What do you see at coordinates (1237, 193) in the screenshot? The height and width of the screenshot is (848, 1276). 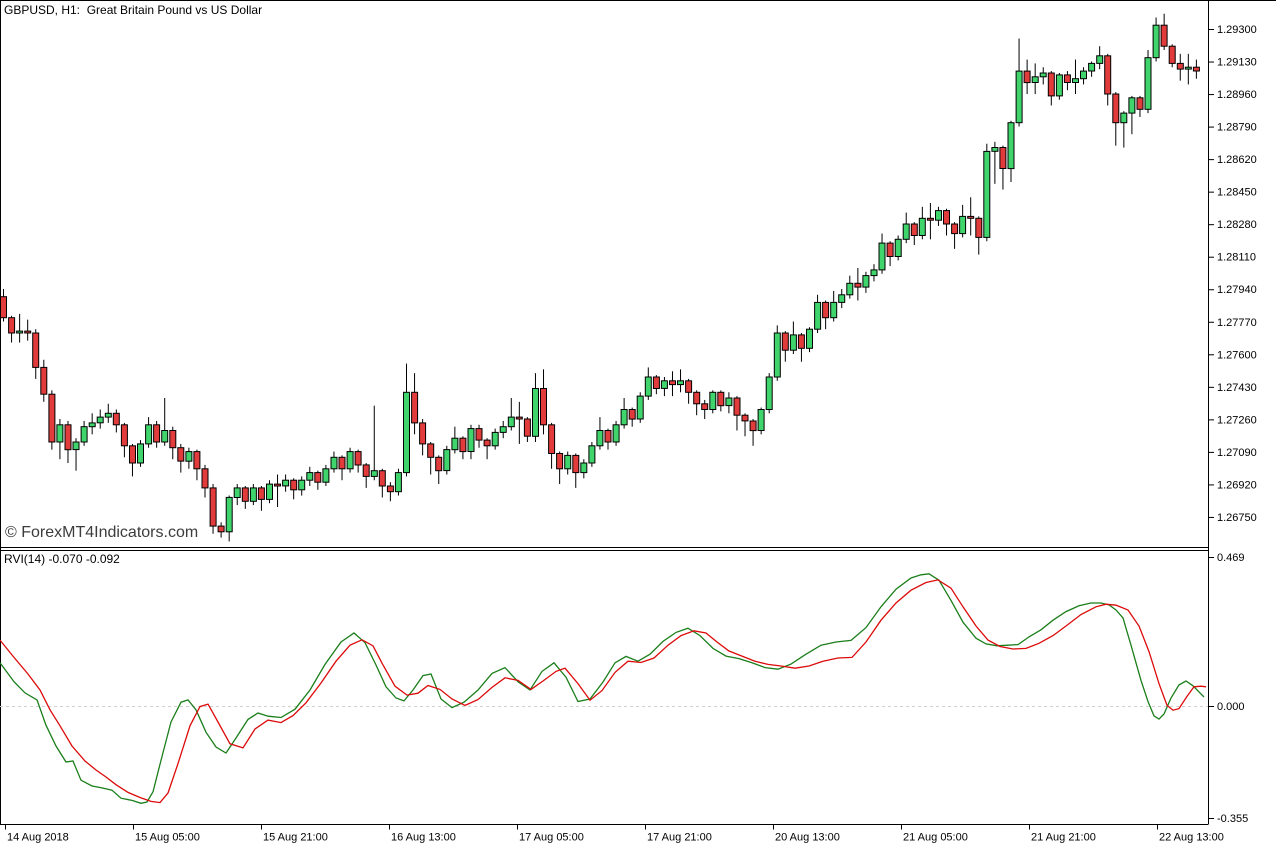 I see `svg-text: 1.28450` at bounding box center [1237, 193].